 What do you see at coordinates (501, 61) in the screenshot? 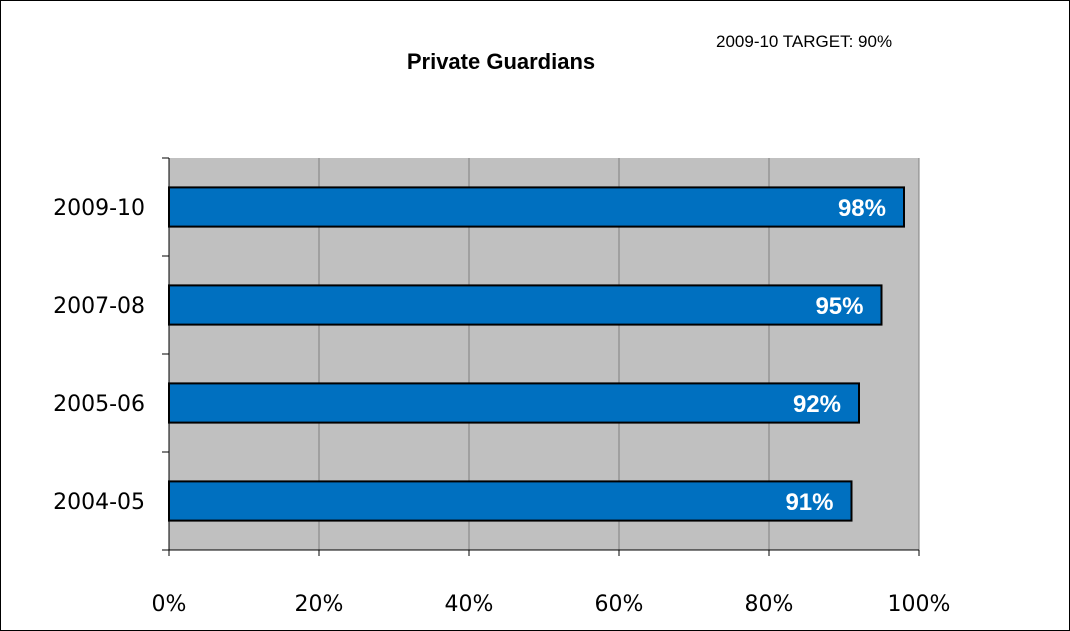
I see `chart-title: Private Guardians` at bounding box center [501, 61].